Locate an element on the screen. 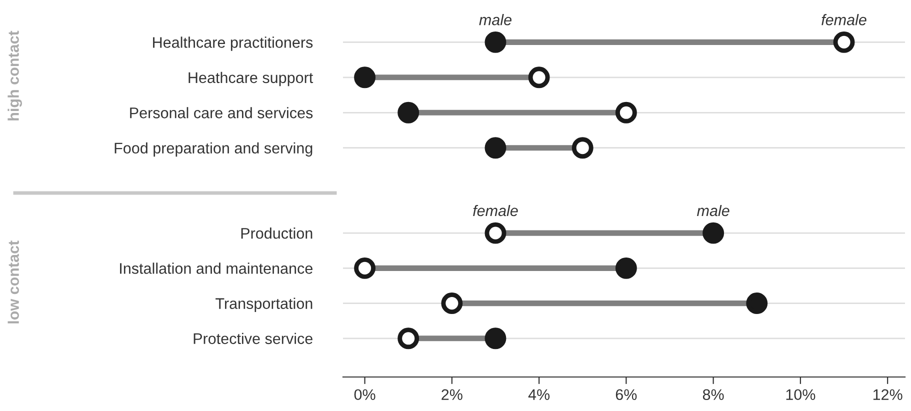  x-tick-label: 4% is located at coordinates (539, 394).